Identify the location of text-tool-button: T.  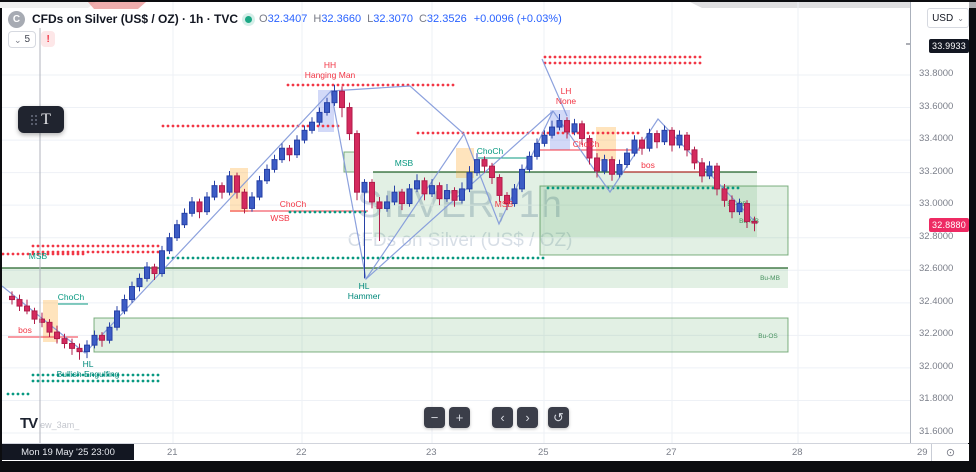
(41, 119).